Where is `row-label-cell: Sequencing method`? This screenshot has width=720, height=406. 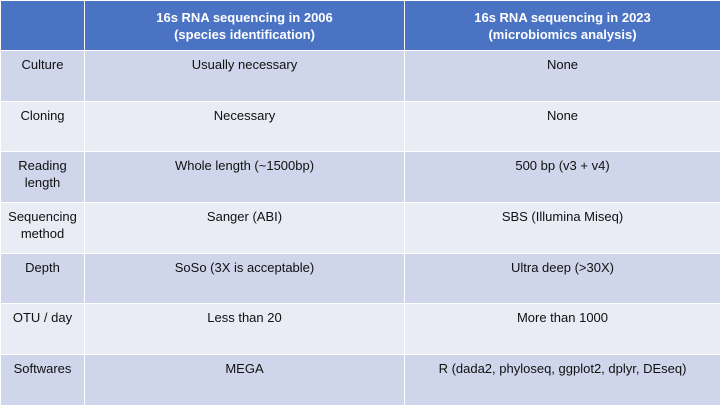
row-label-cell: Sequencing method is located at coordinates (43, 228).